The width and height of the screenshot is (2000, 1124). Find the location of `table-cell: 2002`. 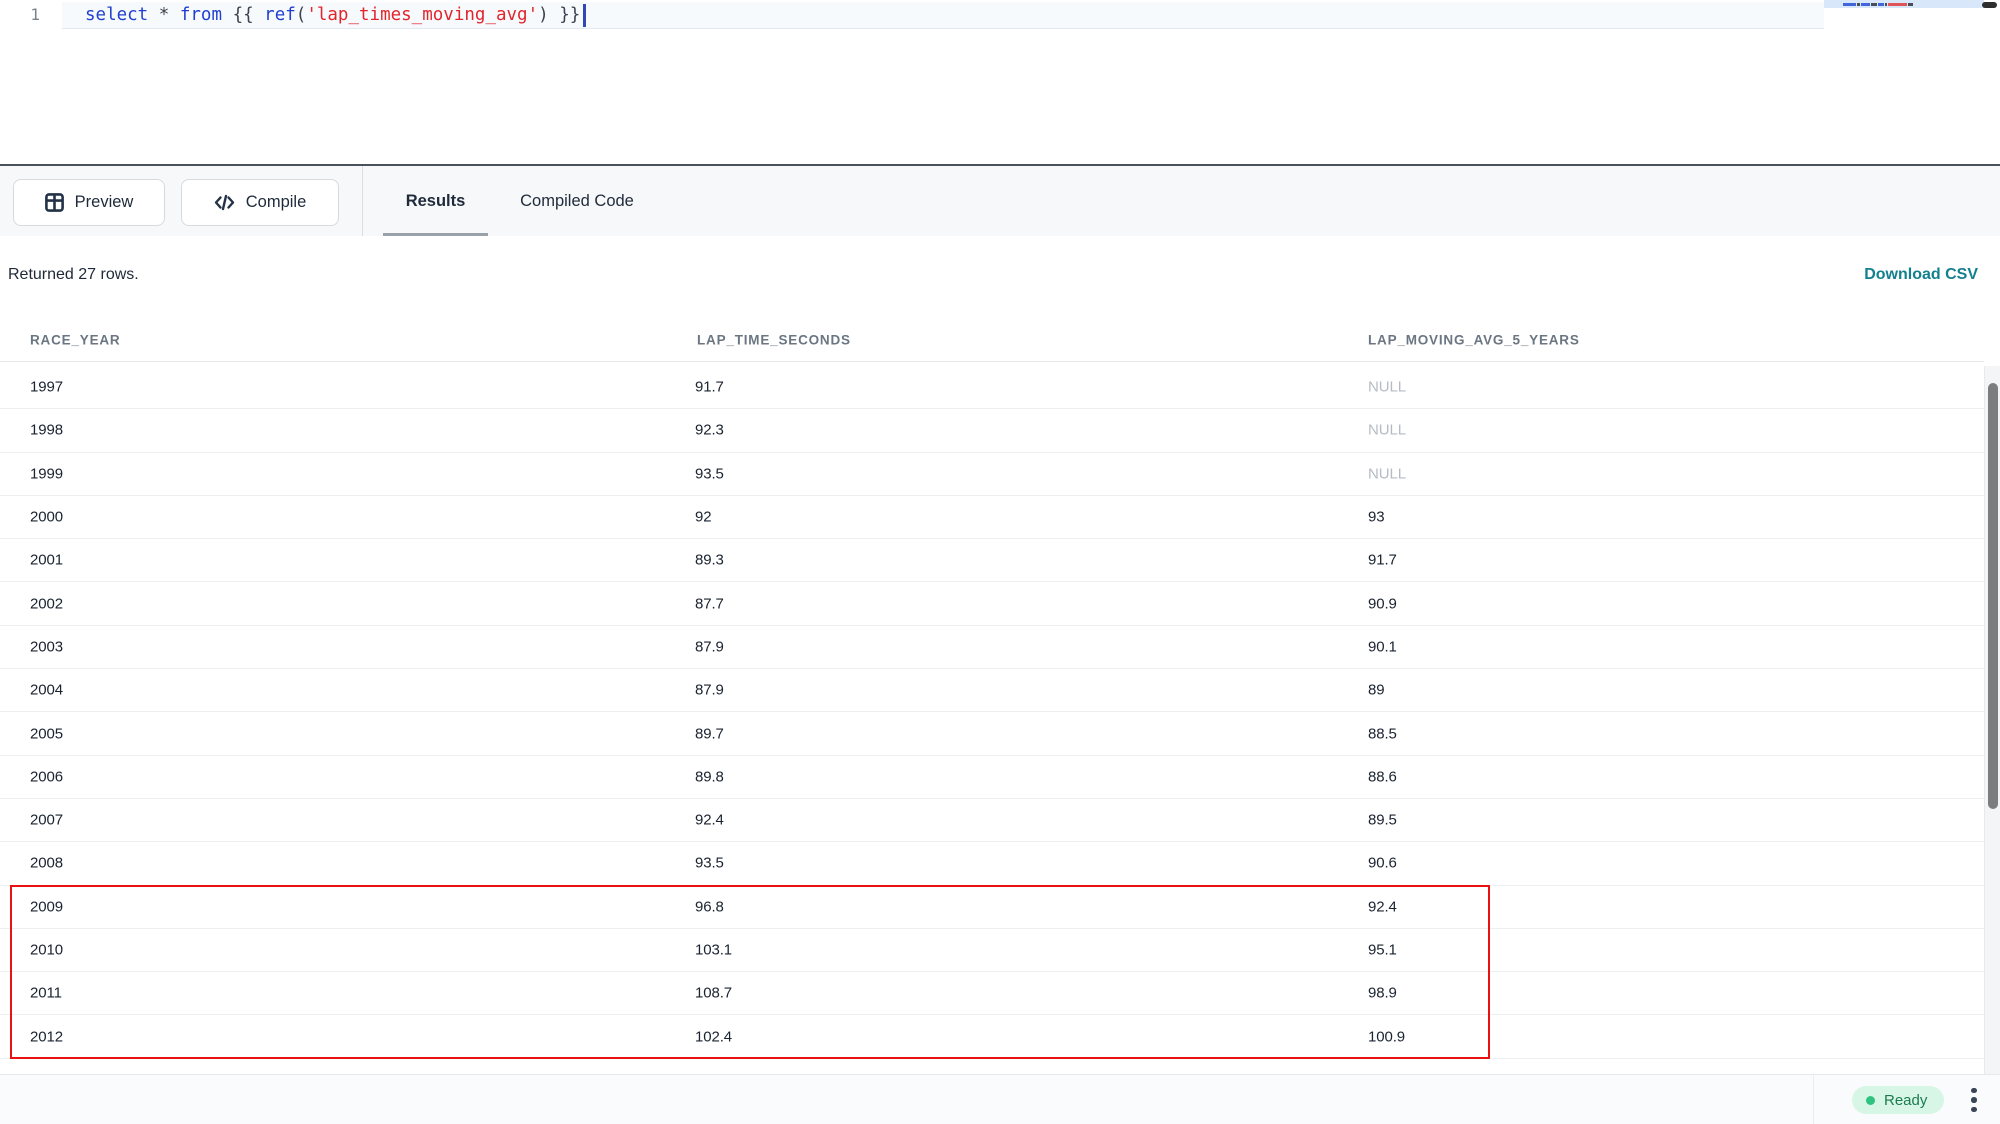

table-cell: 2002 is located at coordinates (46, 604).